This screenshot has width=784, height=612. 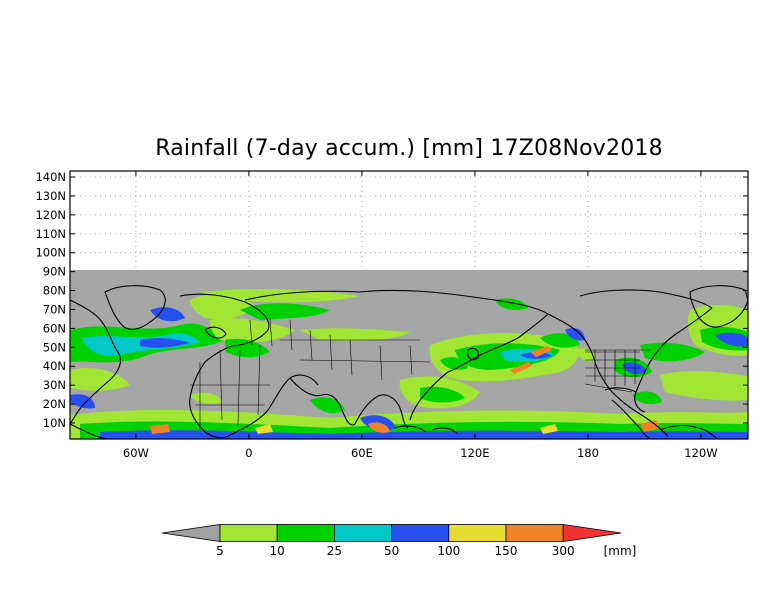 I want to click on coastline-americas-west, so click(x=95, y=362).